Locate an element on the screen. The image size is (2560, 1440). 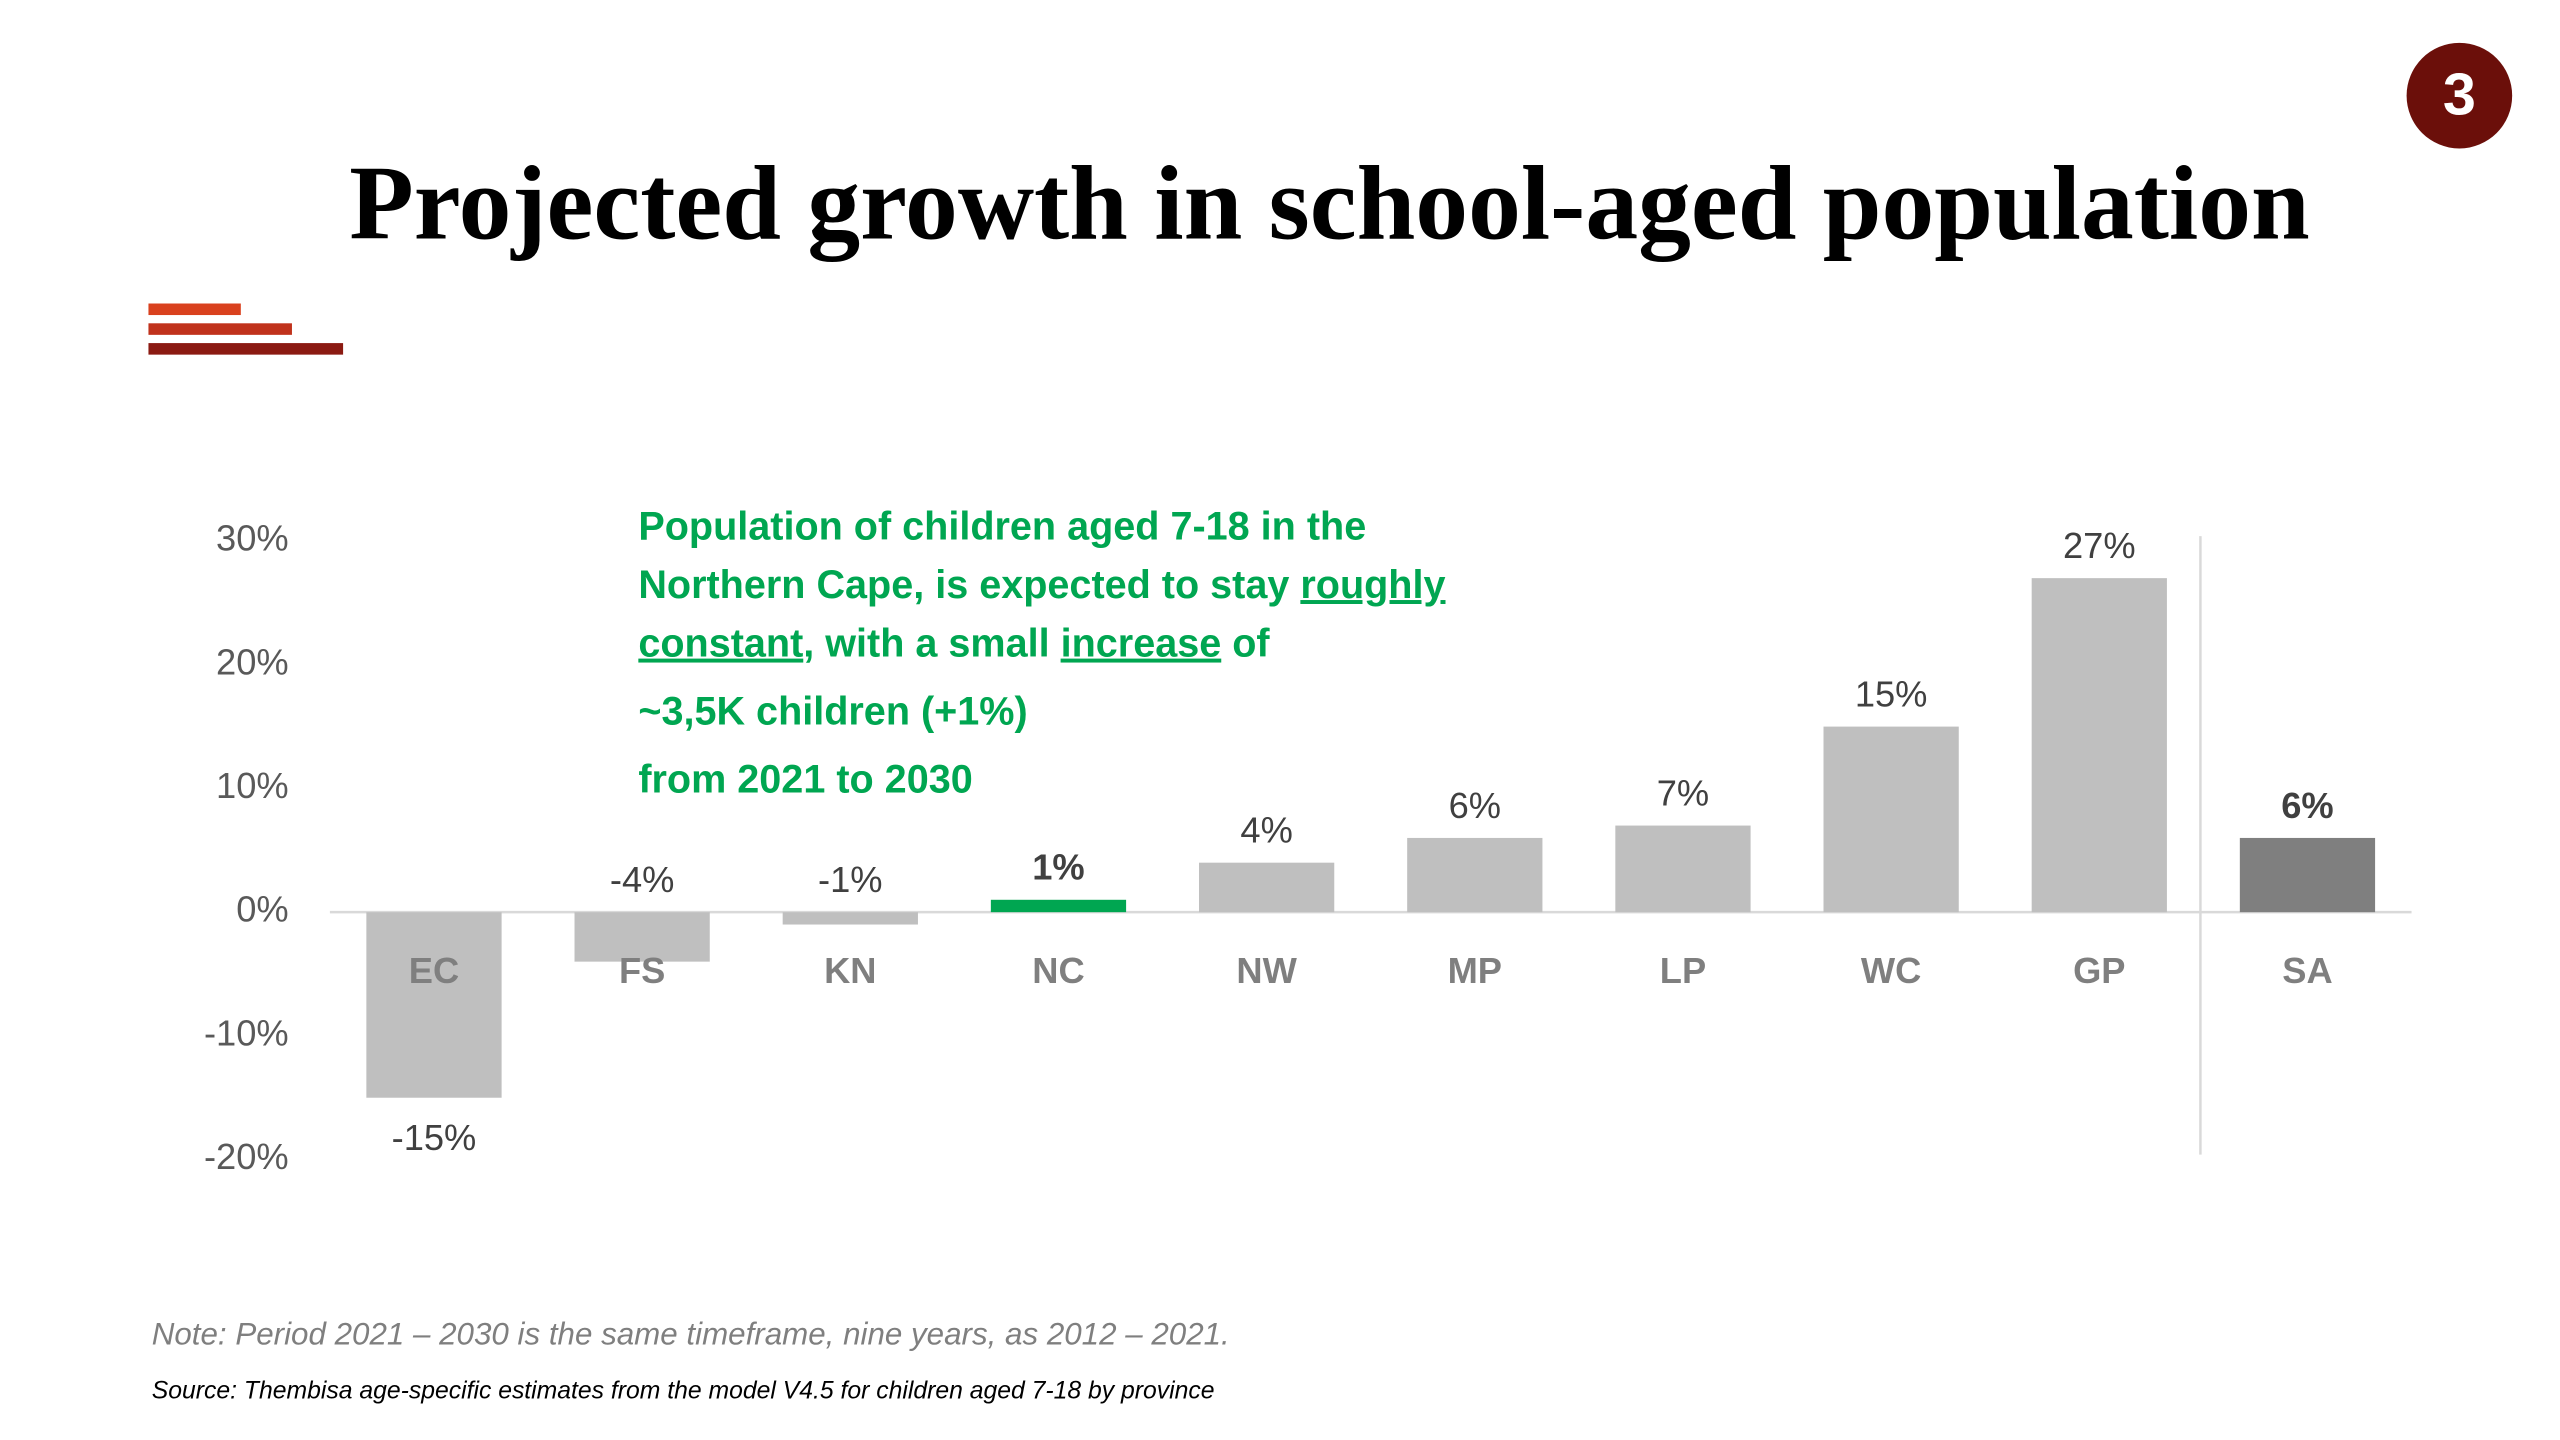
x-tick-label: WC is located at coordinates (1891, 970).